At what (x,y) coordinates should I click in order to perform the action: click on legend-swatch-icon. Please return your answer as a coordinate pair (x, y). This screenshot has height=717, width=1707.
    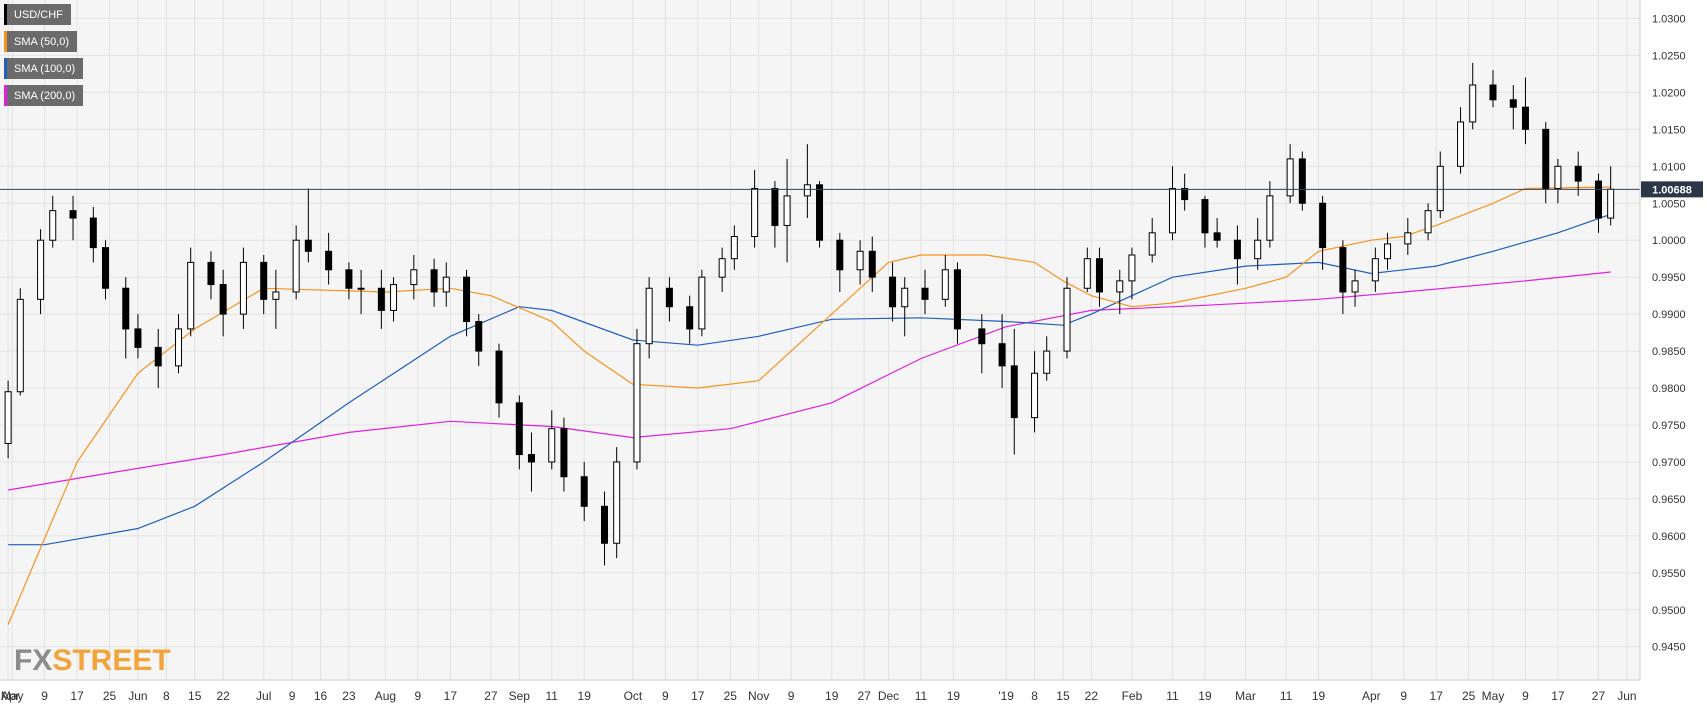
    Looking at the image, I should click on (5, 68).